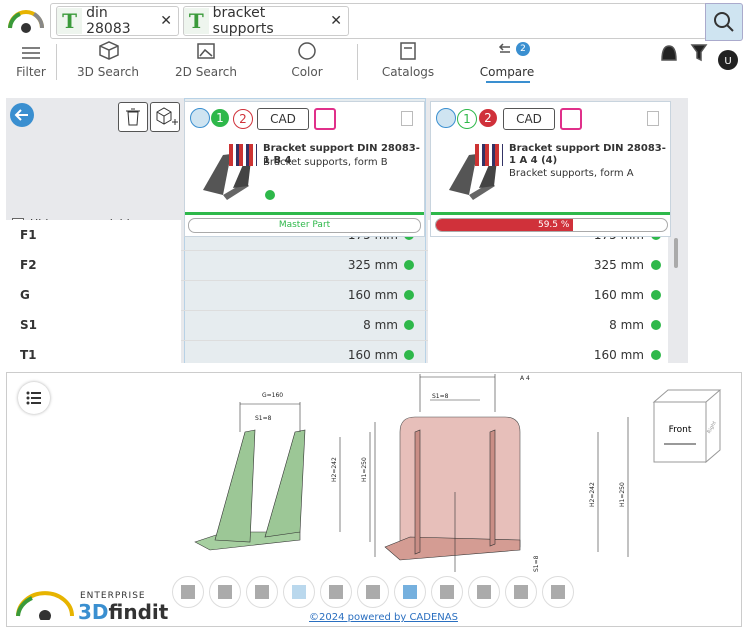 Image resolution: width=750 pixels, height=629 pixels. What do you see at coordinates (28, 265) in the screenshot?
I see `variable-name: F2` at bounding box center [28, 265].